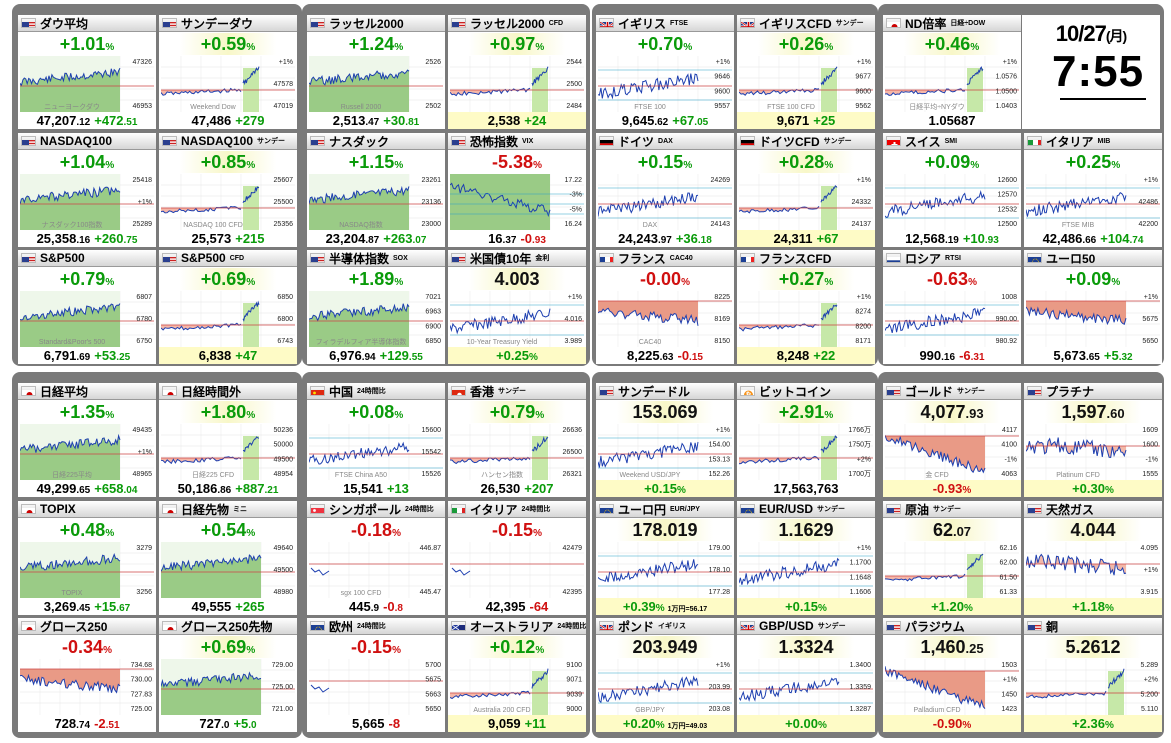 Image resolution: width=1171 pixels, height=743 pixels. What do you see at coordinates (1007, 319) in the screenshot?
I see `axis-tick-label: 990.00` at bounding box center [1007, 319].